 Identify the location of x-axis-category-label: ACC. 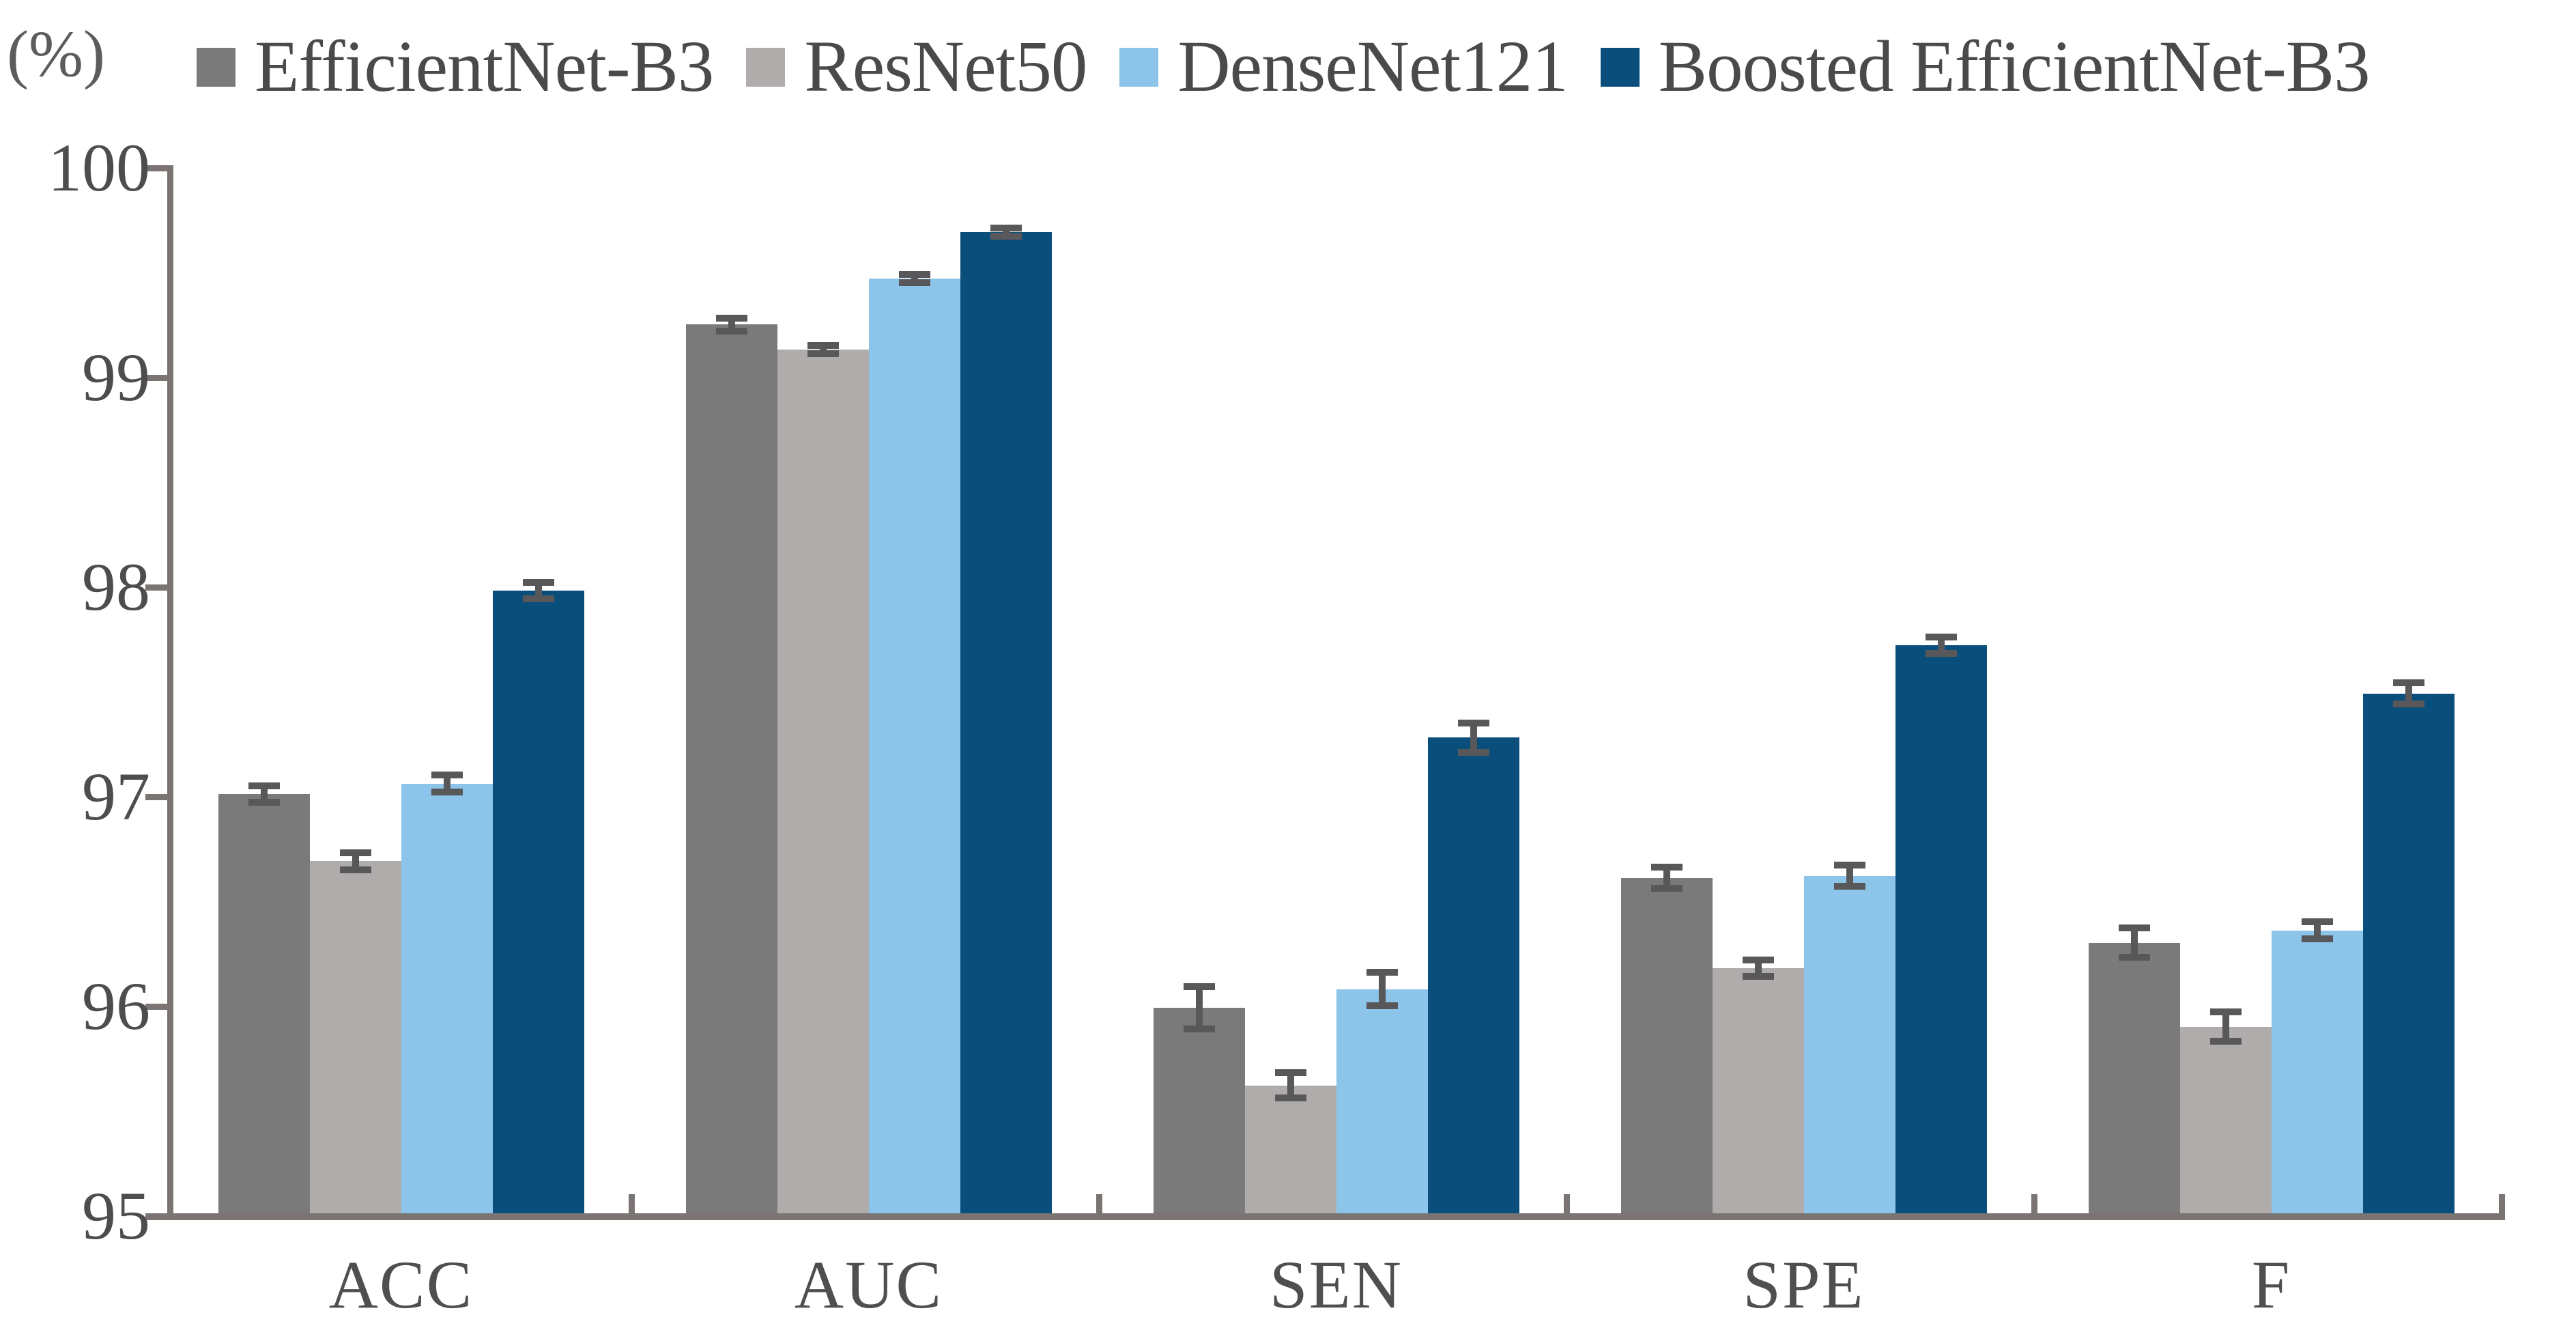
(401, 1285).